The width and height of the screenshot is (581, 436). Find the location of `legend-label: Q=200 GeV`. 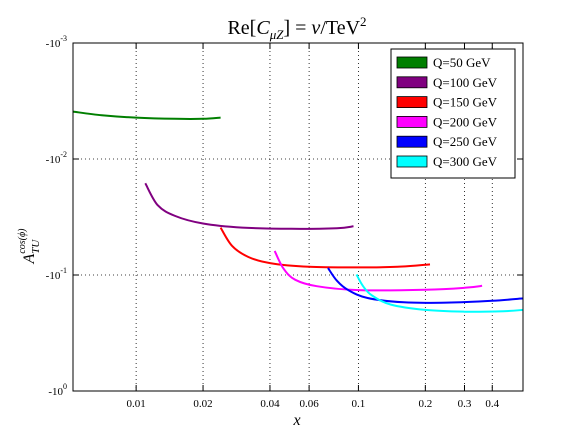

legend-label: Q=200 GeV is located at coordinates (465, 121).